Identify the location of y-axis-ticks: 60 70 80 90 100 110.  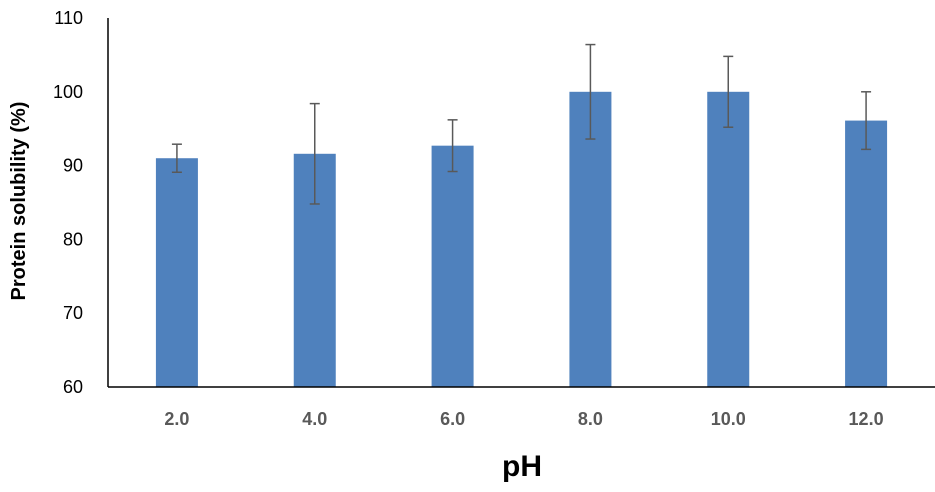
(68, 202).